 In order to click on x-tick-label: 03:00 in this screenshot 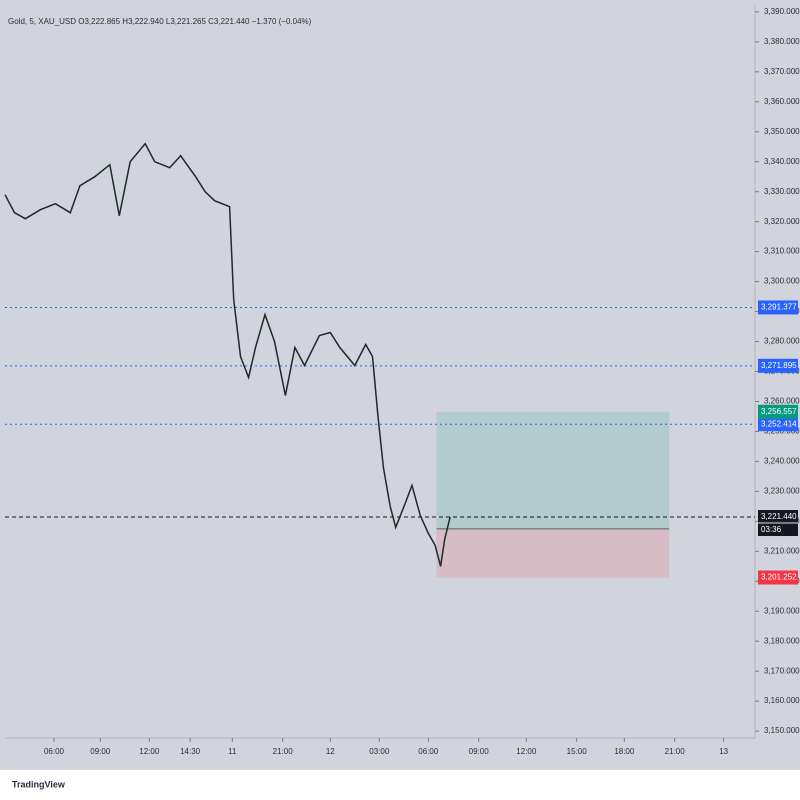, I will do `click(379, 751)`.